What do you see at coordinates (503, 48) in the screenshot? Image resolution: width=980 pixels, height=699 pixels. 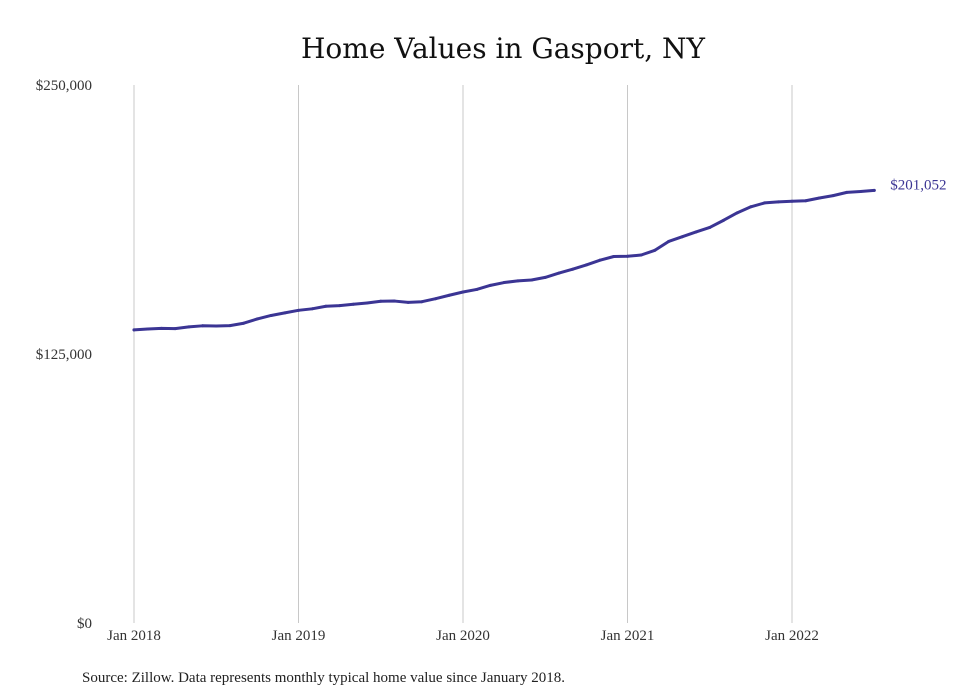 I see `chart-title: Home Values in Gasport, NY` at bounding box center [503, 48].